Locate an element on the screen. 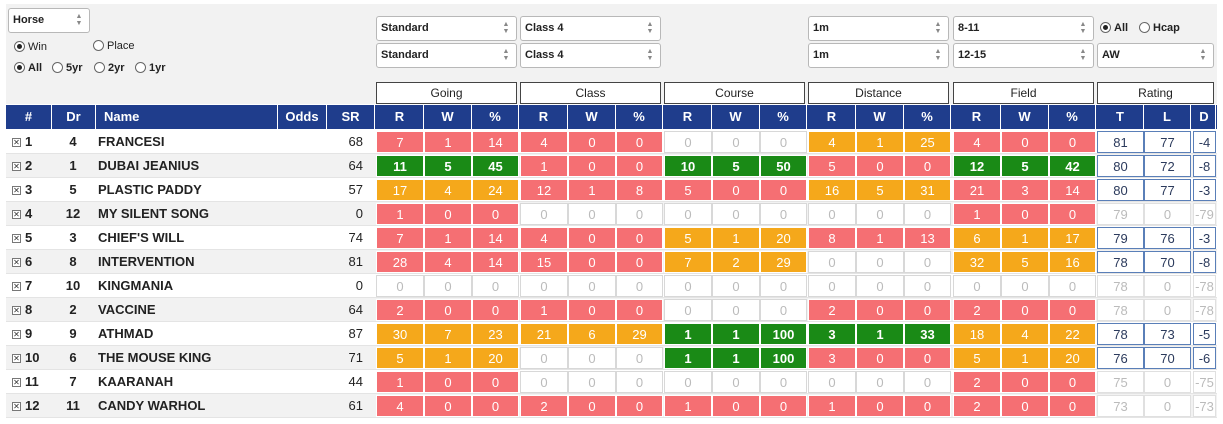 The width and height of the screenshot is (1223, 424). runner-name: VACCINE is located at coordinates (127, 309).